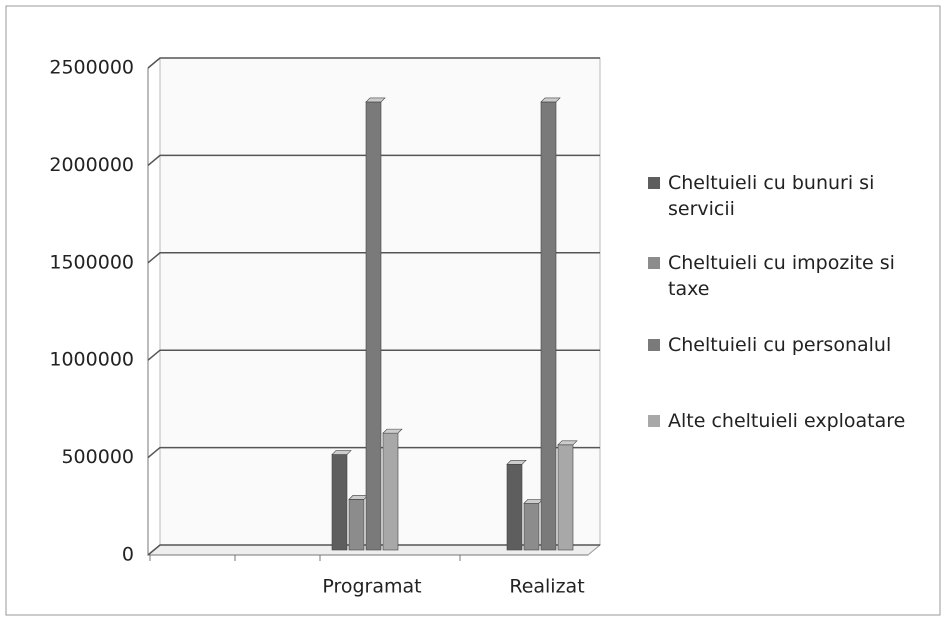 Image resolution: width=946 pixels, height=621 pixels. Describe the element at coordinates (780, 345) in the screenshot. I see `legend-label: Cheltuieli cu personalul` at that location.